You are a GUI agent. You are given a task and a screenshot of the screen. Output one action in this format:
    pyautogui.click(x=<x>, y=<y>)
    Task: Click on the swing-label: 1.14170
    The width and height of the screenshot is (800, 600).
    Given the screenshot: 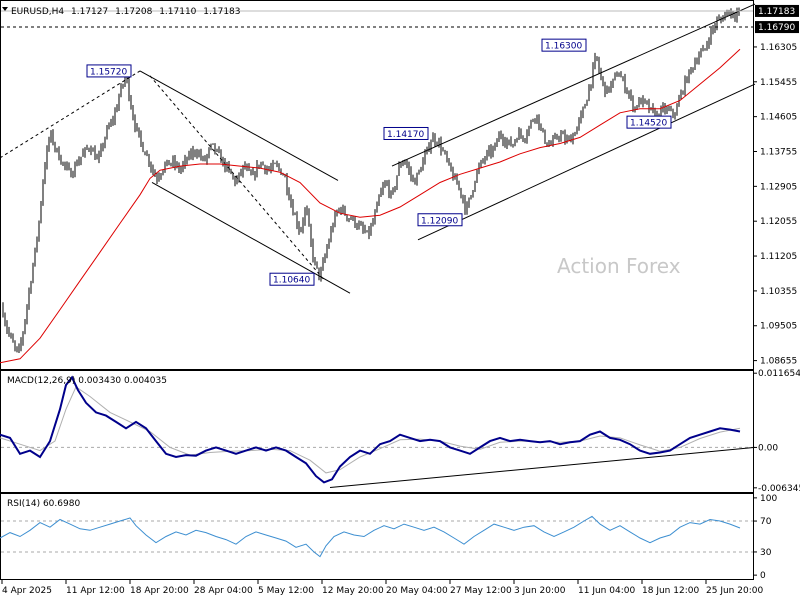 What is the action you would take?
    pyautogui.click(x=405, y=135)
    